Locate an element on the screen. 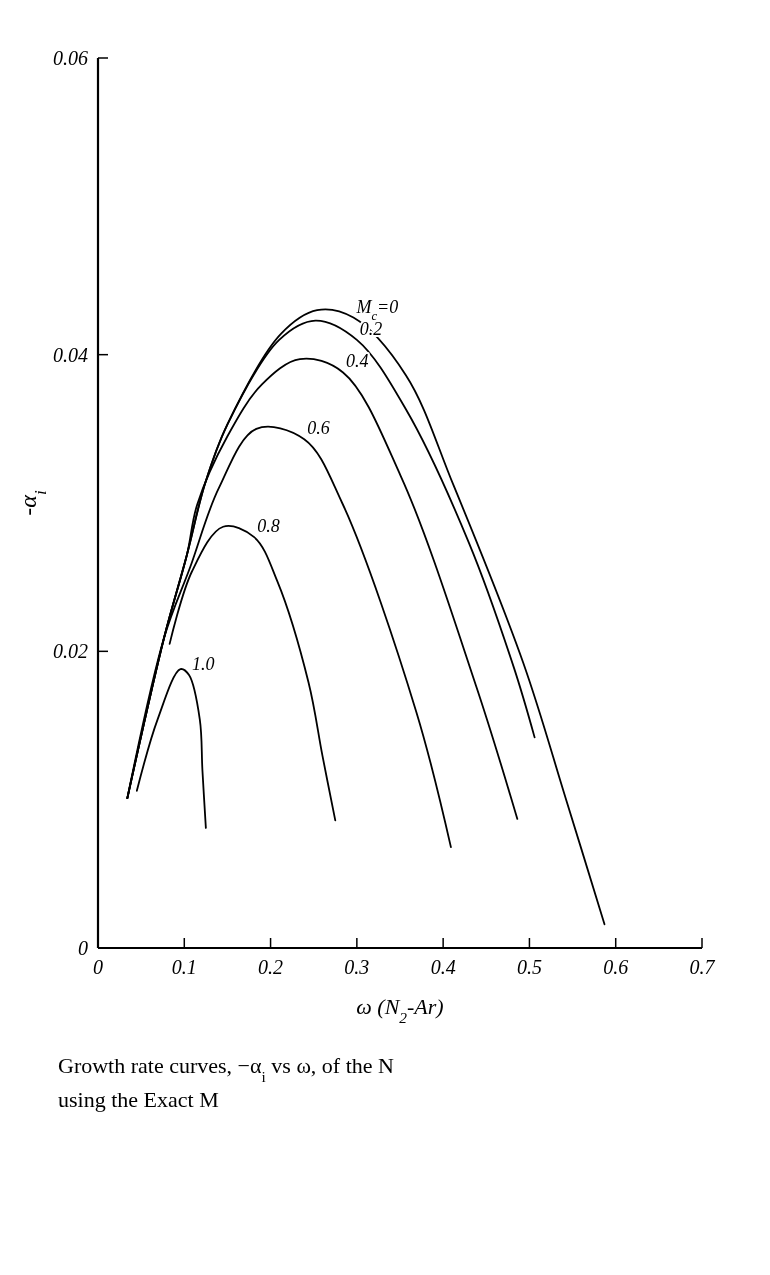 The height and width of the screenshot is (1275, 770). series-label: 0.8 is located at coordinates (268, 526).